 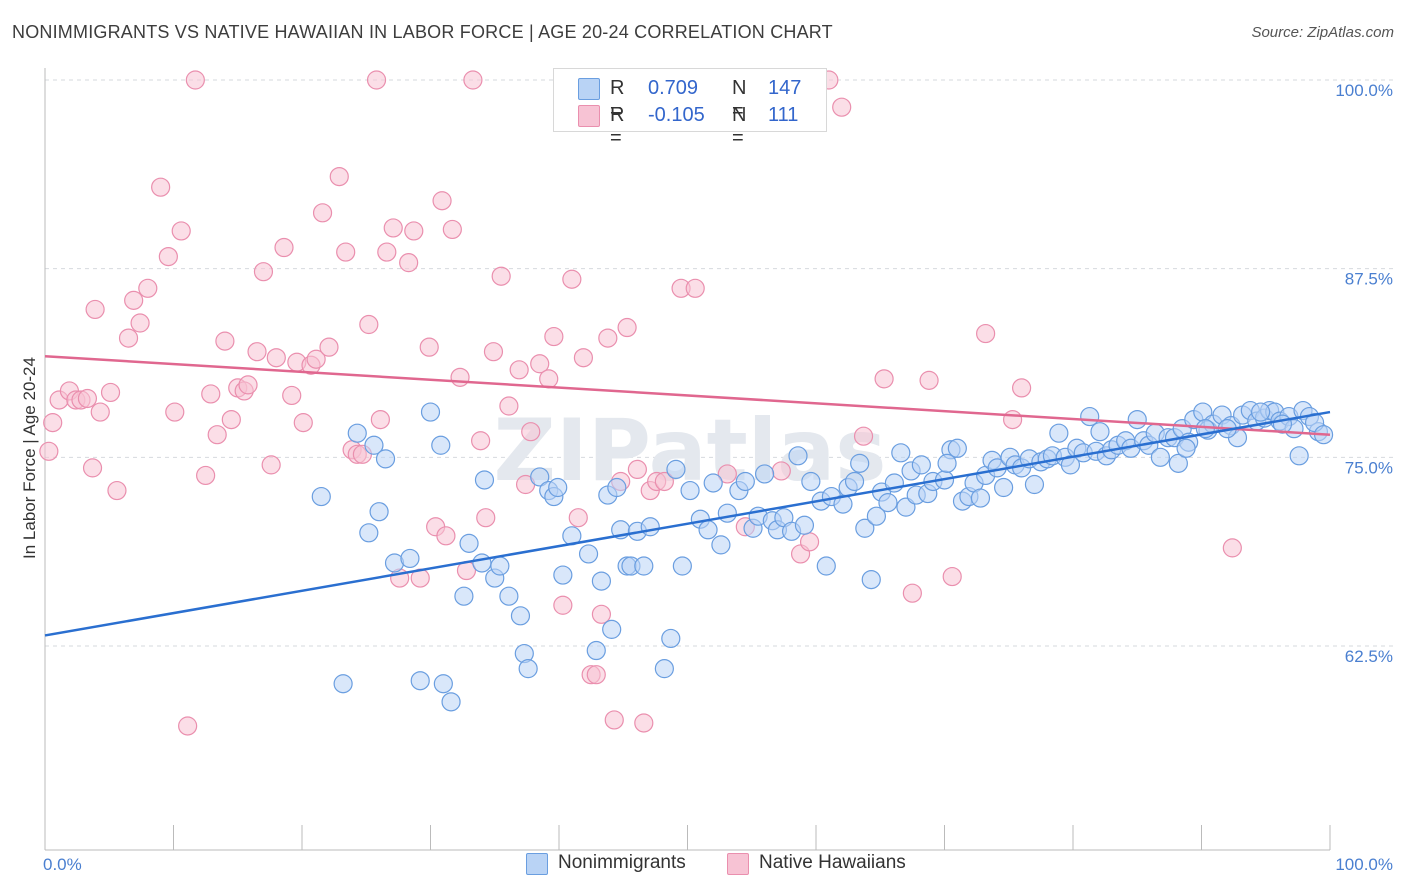 What do you see at coordinates (1364, 864) in the screenshot?
I see `x-tick-label: 100.0%` at bounding box center [1364, 864].